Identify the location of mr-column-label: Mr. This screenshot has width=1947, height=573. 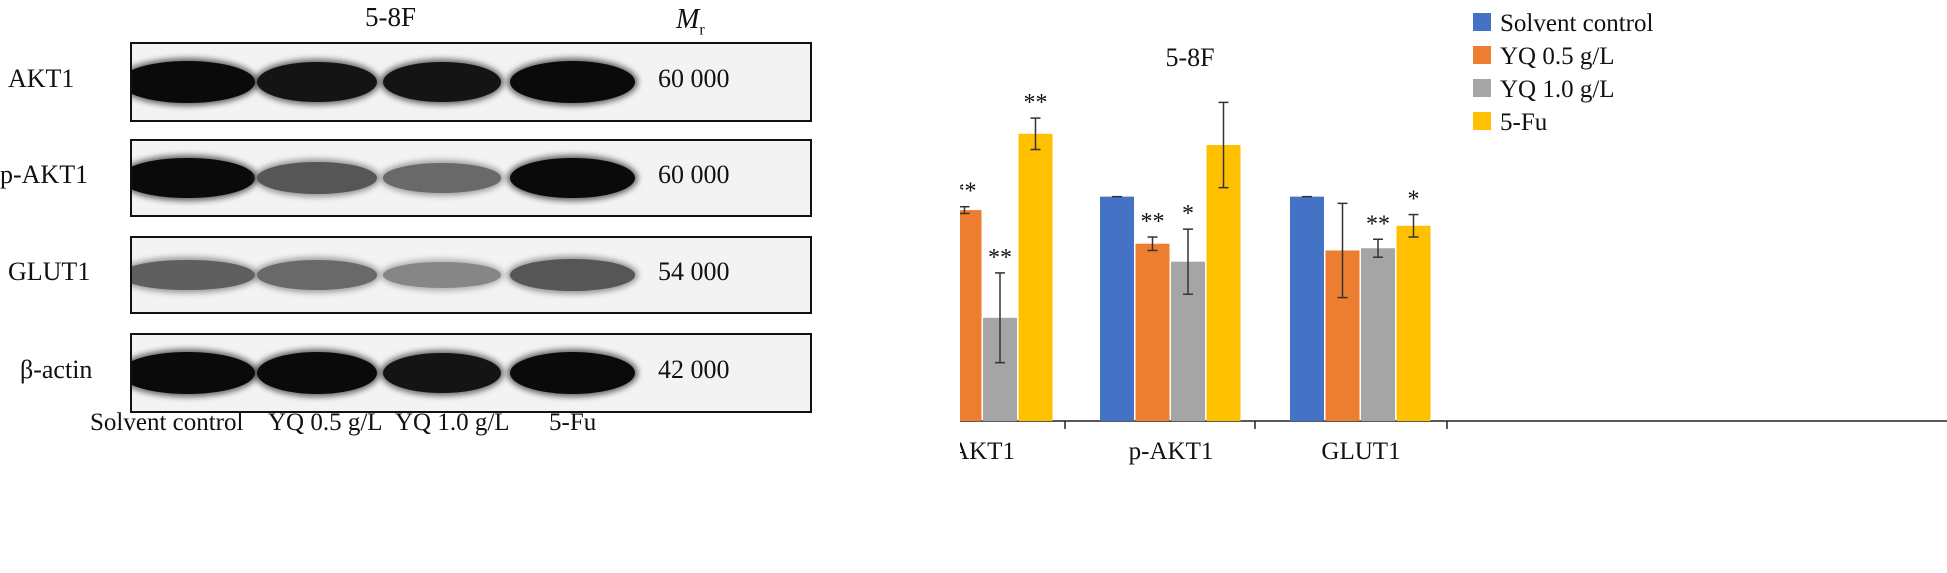
(690, 21).